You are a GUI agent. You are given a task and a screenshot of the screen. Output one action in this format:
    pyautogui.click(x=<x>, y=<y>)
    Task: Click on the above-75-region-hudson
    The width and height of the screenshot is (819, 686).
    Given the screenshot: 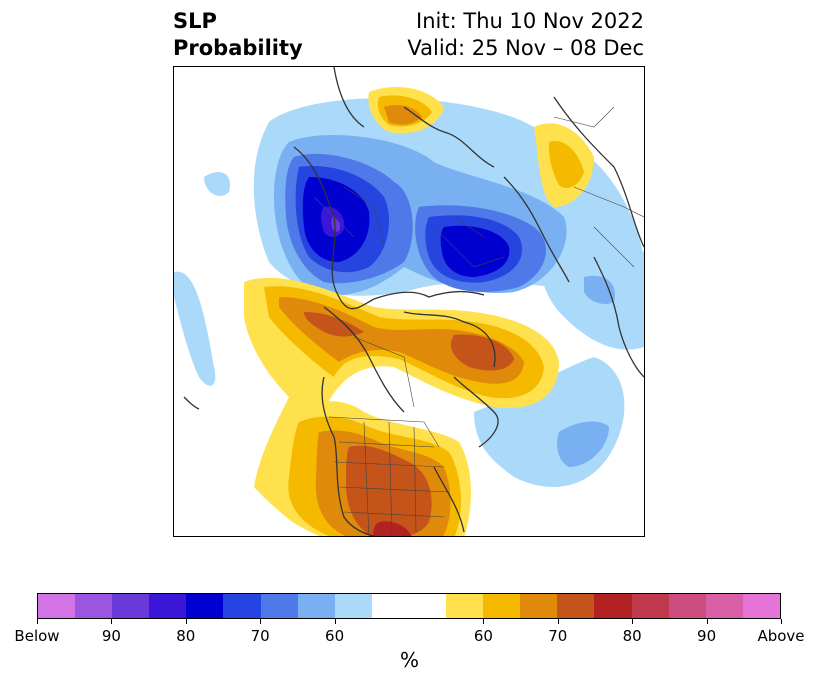 What is the action you would take?
    pyautogui.click(x=482, y=352)
    